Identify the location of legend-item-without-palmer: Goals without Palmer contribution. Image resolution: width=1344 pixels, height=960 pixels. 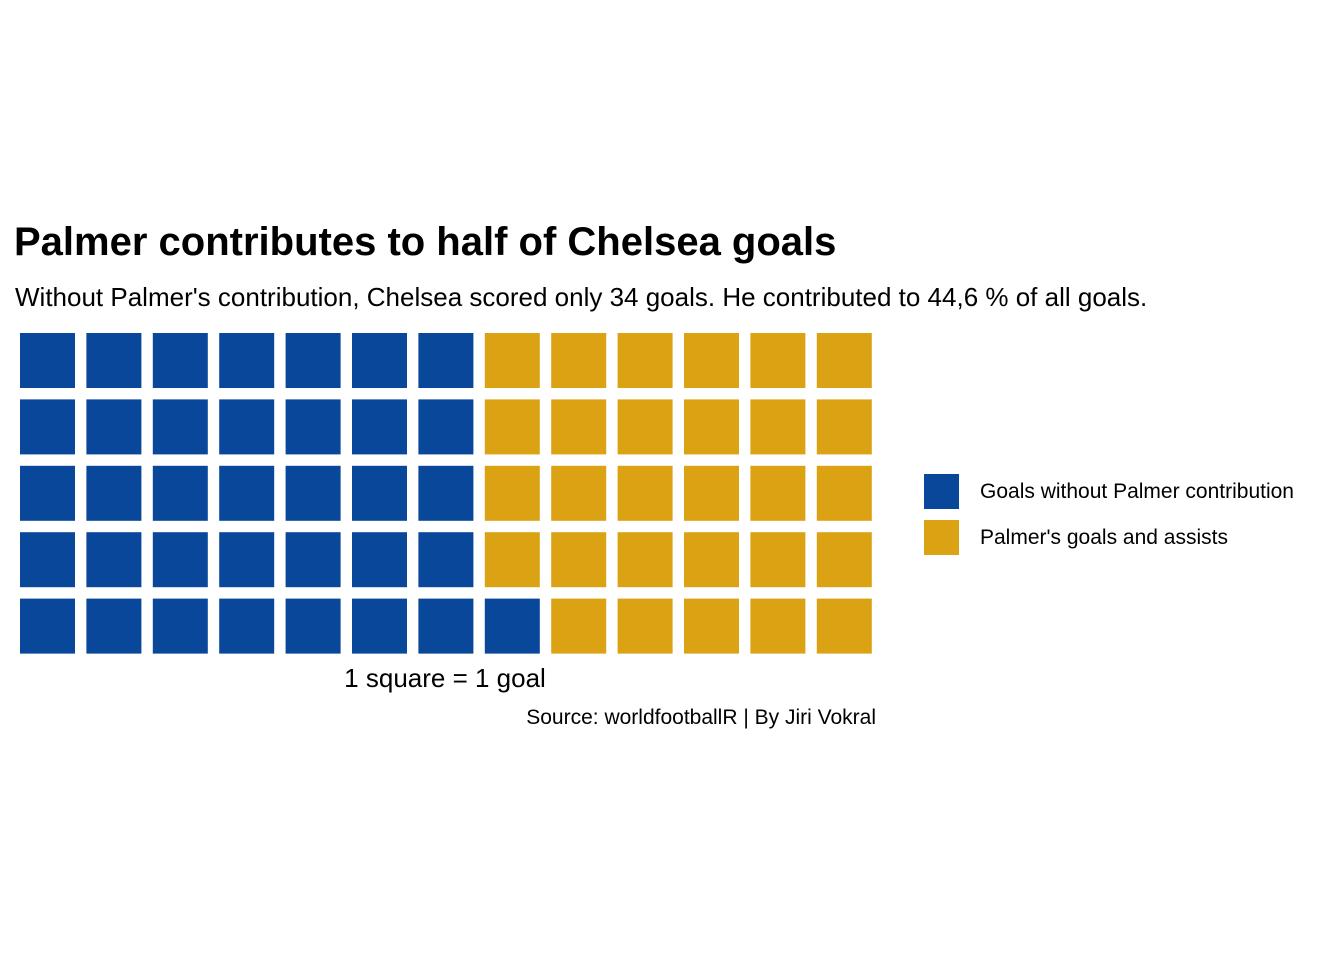
(1109, 491).